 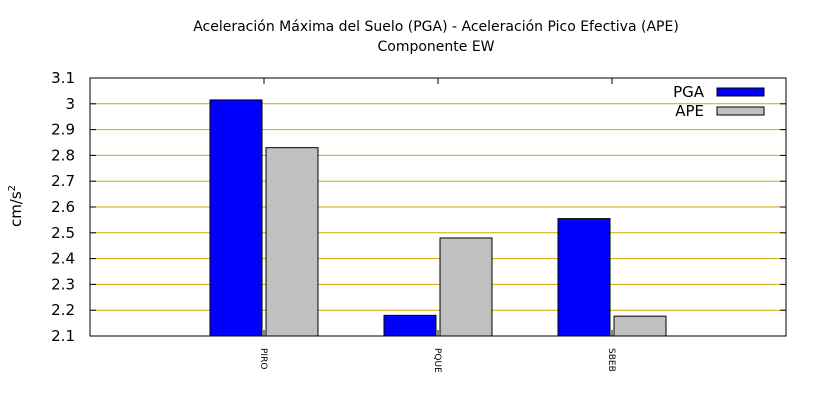 I want to click on y-tick-label: 2.2, so click(x=63, y=310).